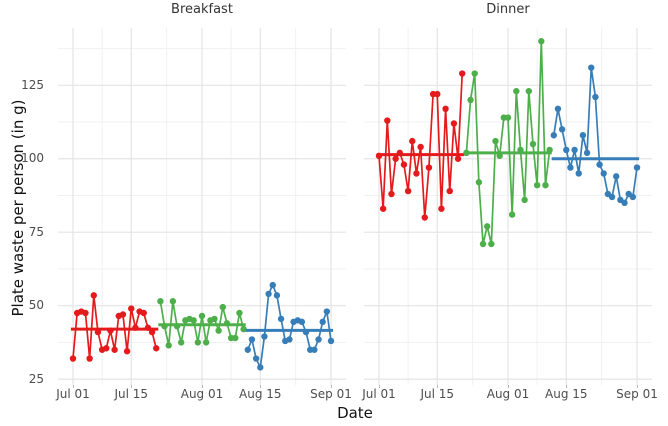 This screenshot has height=426, width=668. I want to click on y-tick-label: 75, so click(36, 231).